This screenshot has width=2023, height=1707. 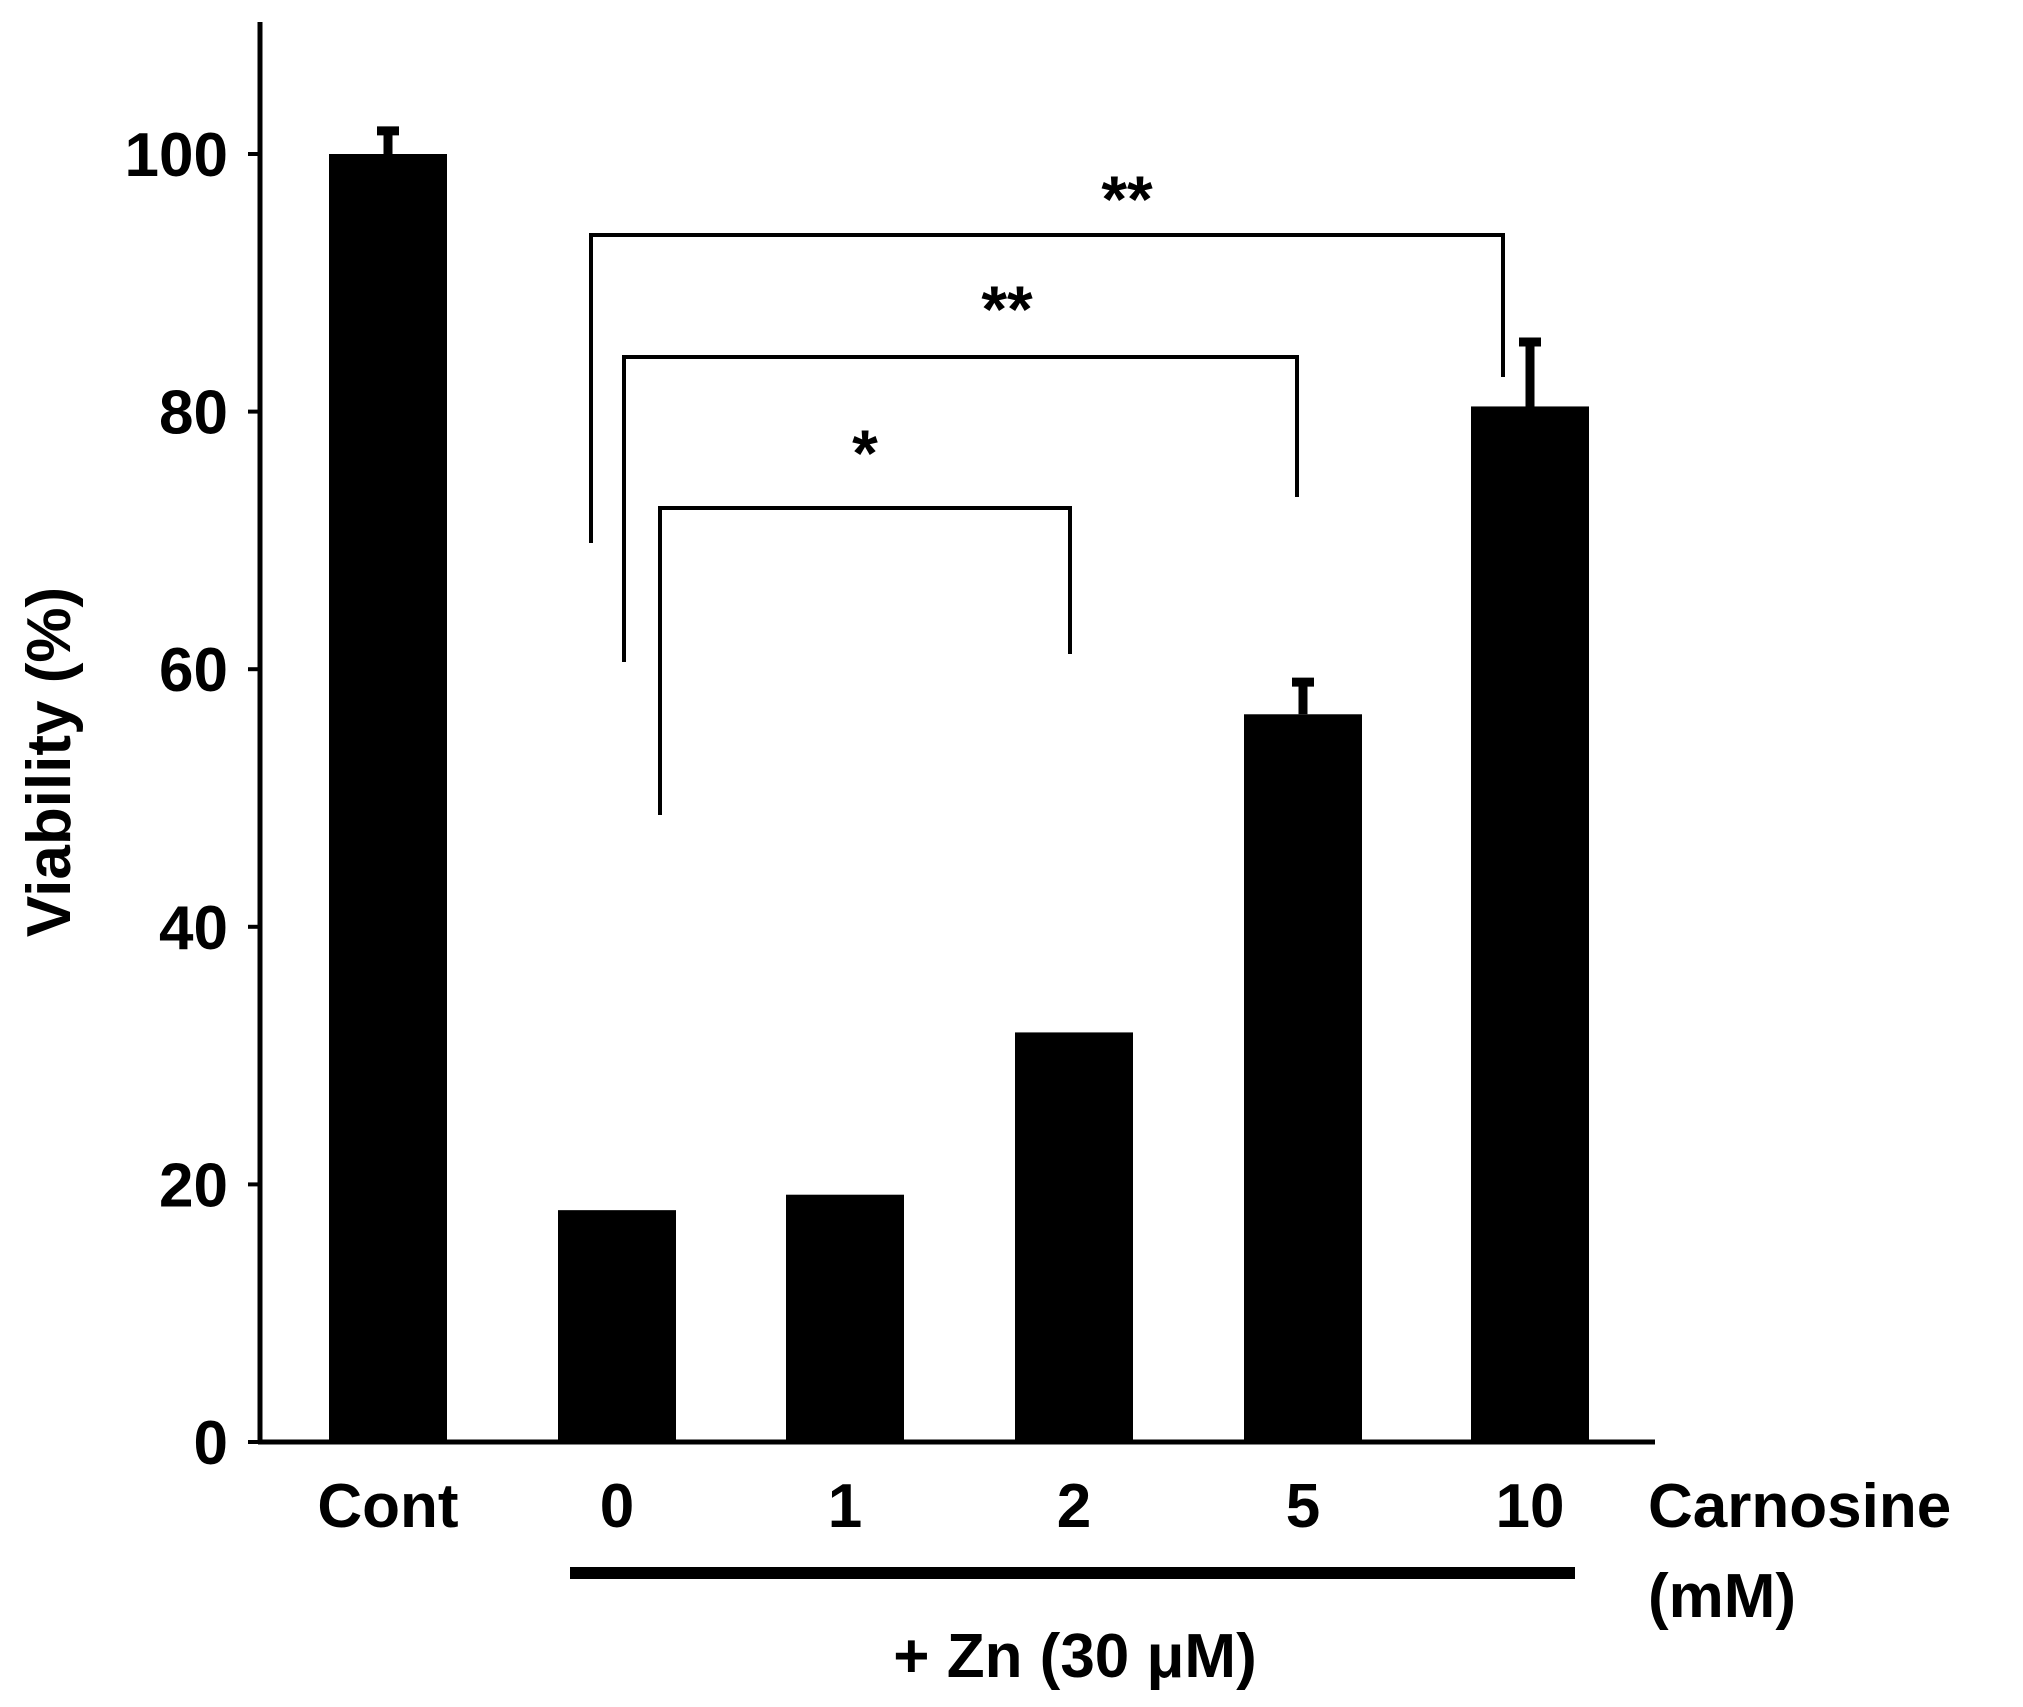 I want to click on significance-label-1: **, so click(x=1007, y=309).